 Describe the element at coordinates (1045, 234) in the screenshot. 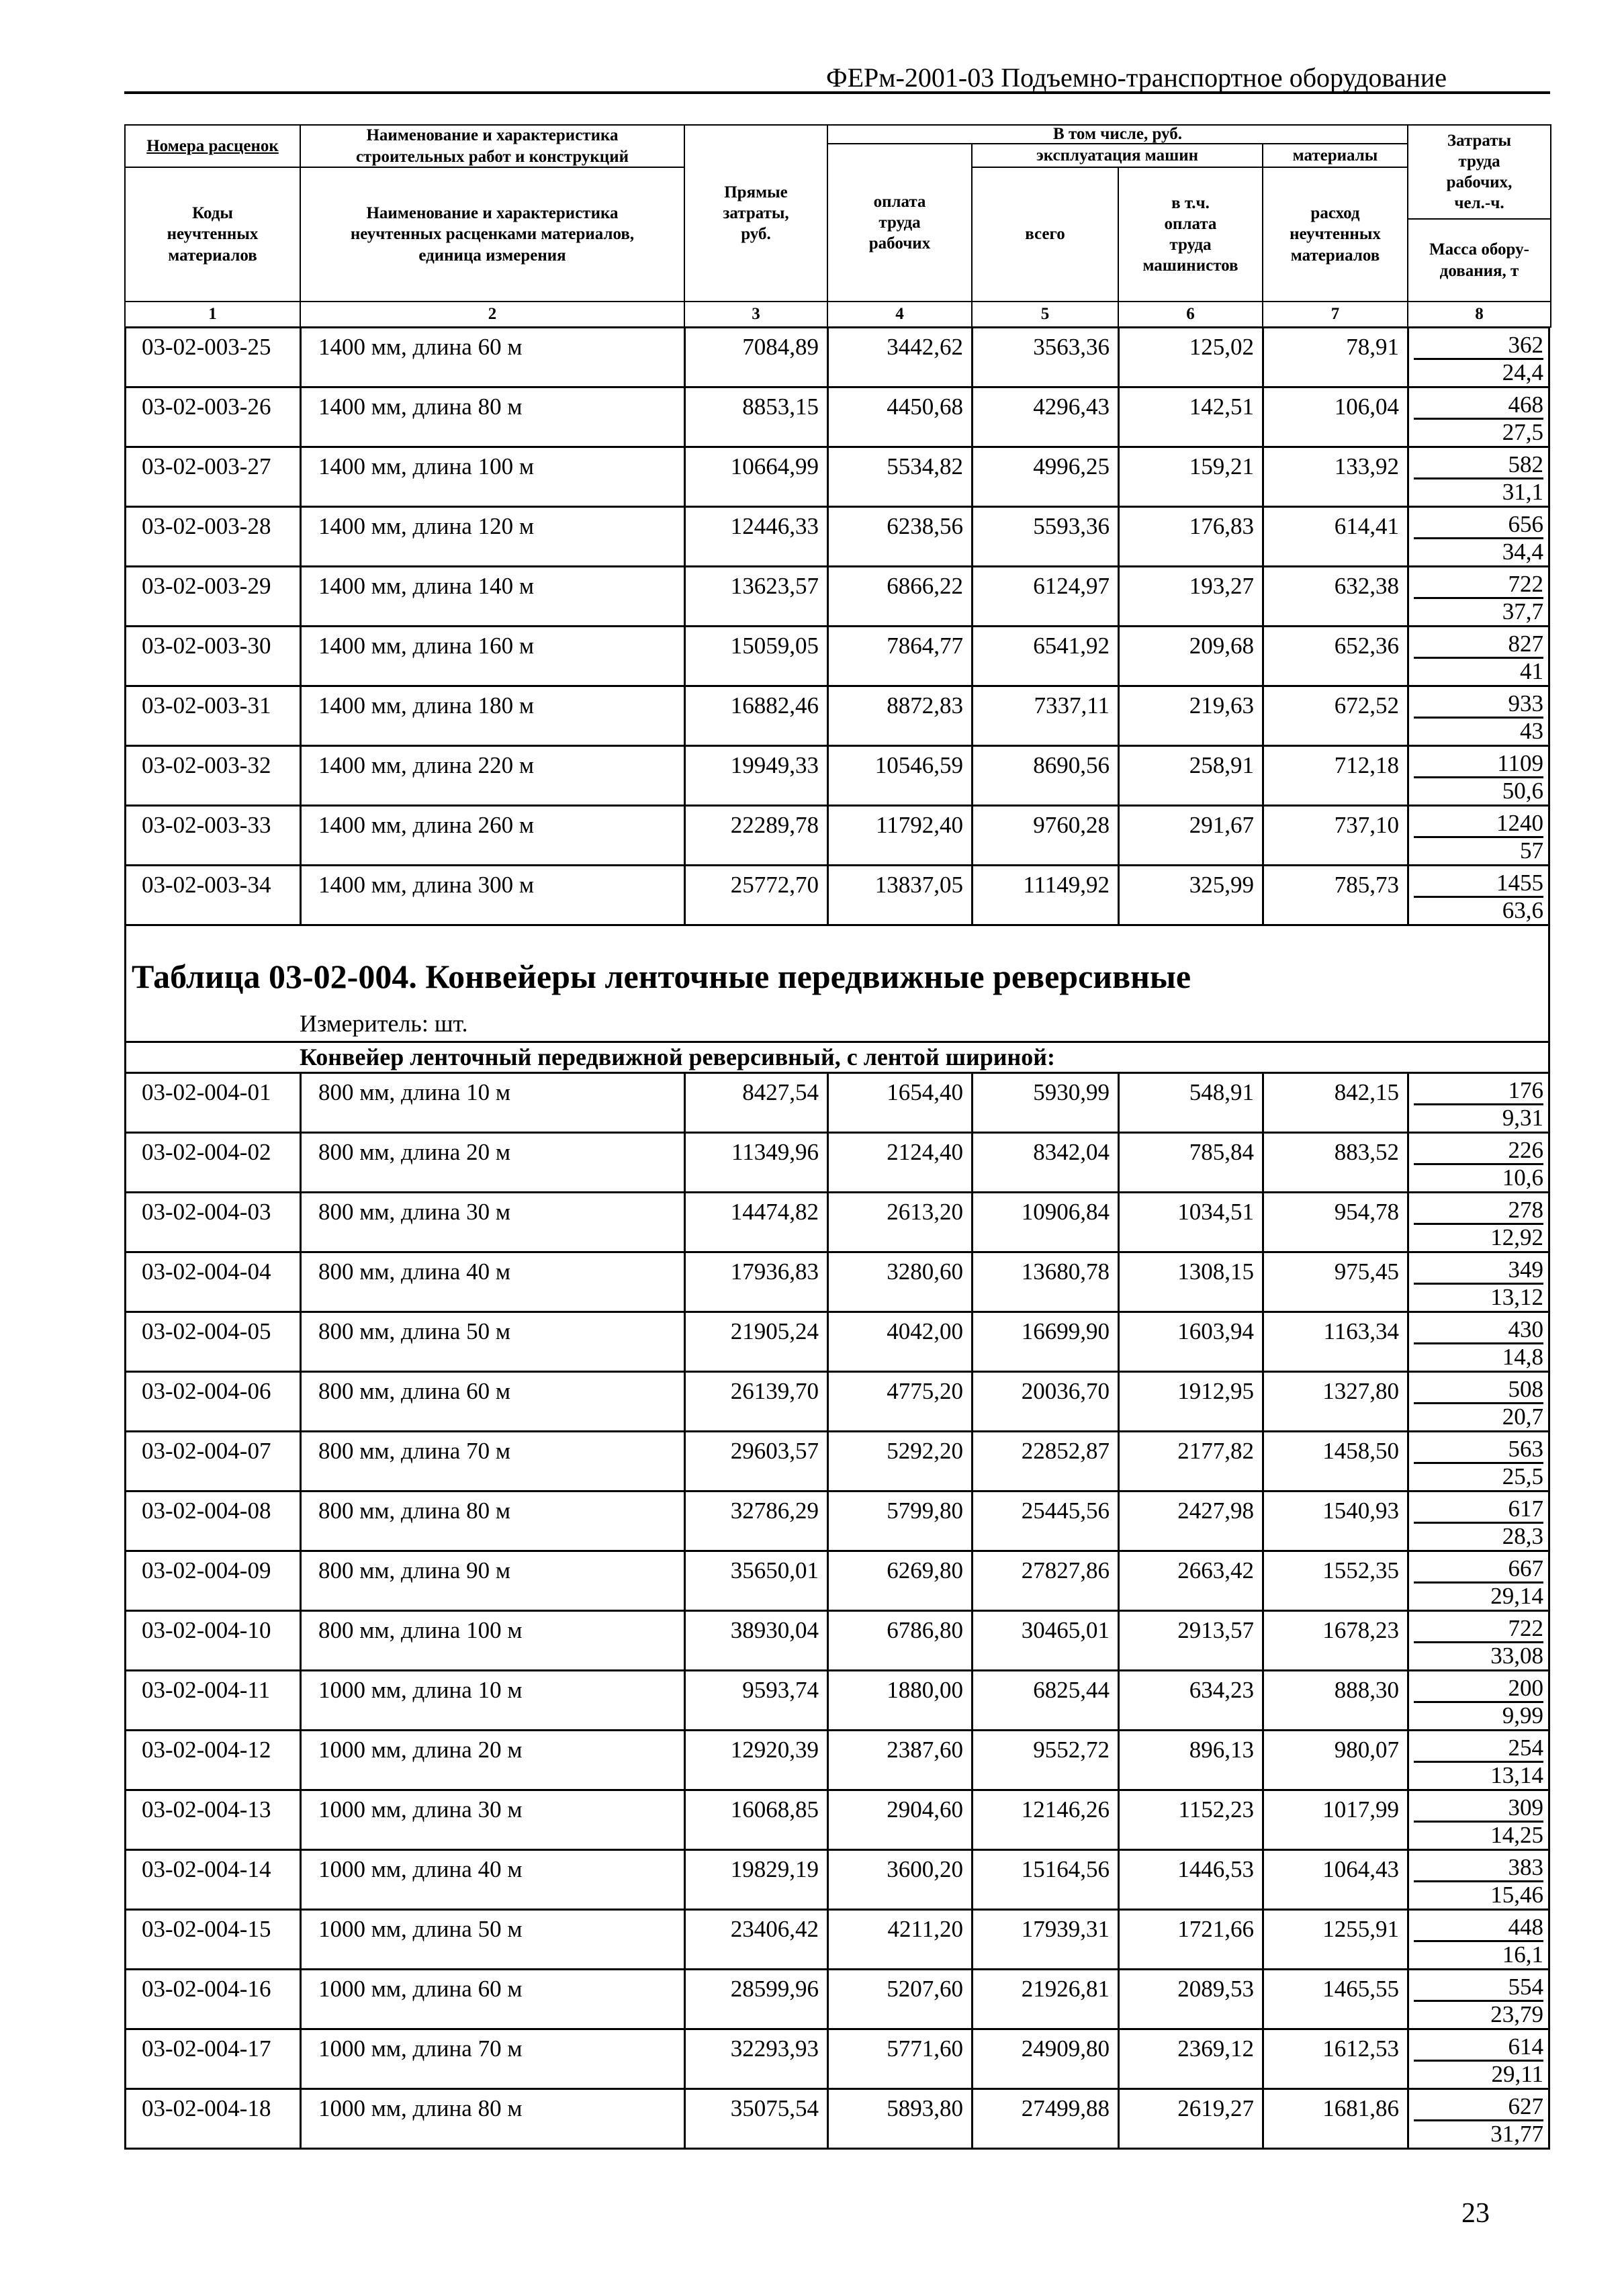

I see `col5-header: всего` at that location.